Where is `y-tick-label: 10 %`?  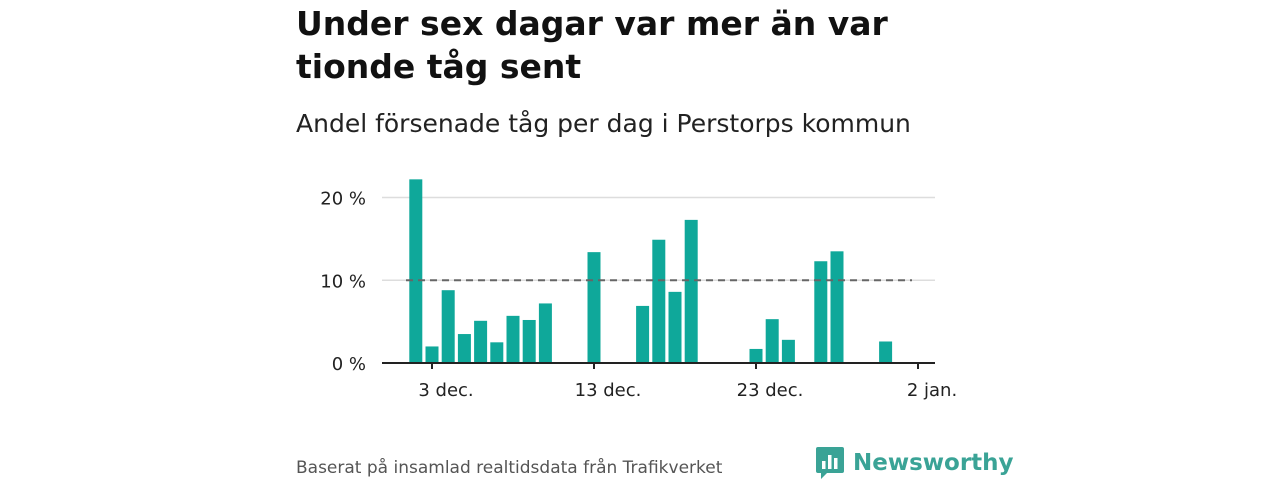 y-tick-label: 10 % is located at coordinates (343, 281).